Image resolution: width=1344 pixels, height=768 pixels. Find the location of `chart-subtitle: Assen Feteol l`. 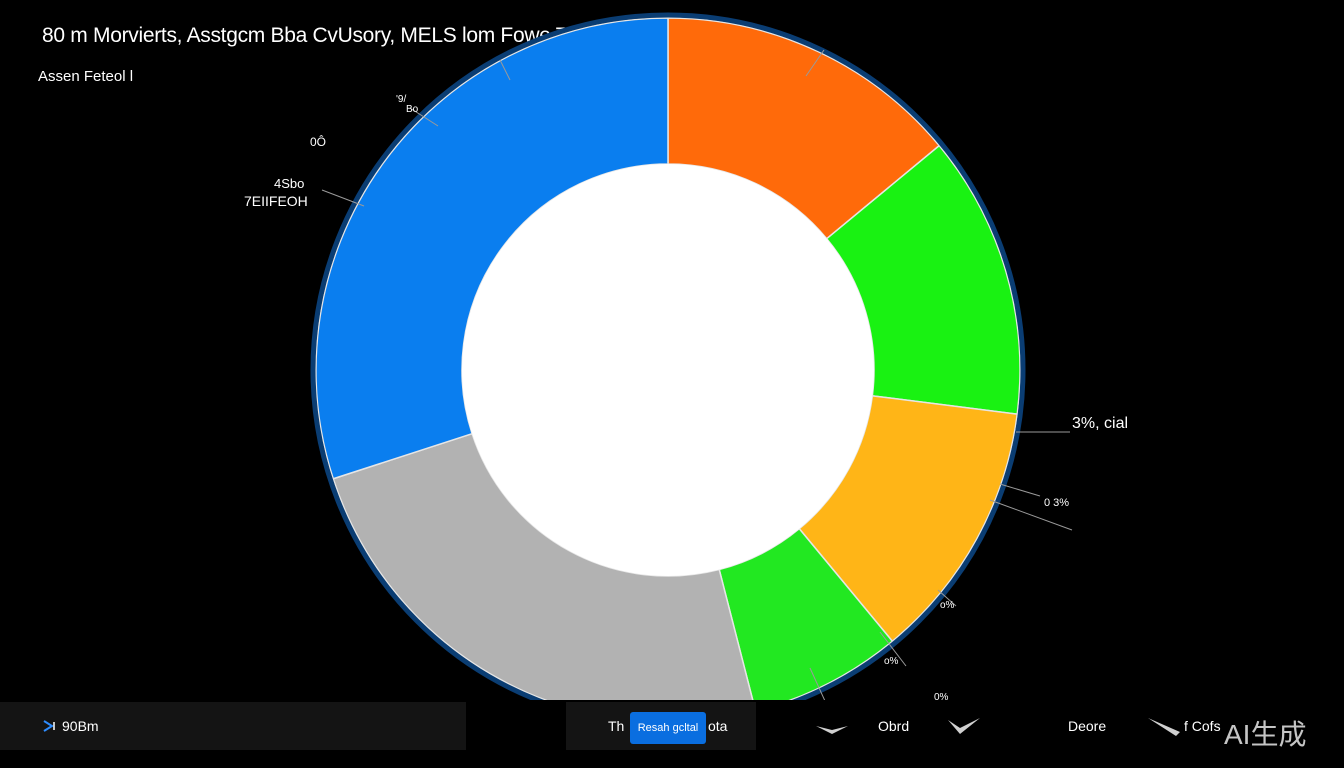

chart-subtitle: Assen Feteol l is located at coordinates (86, 76).